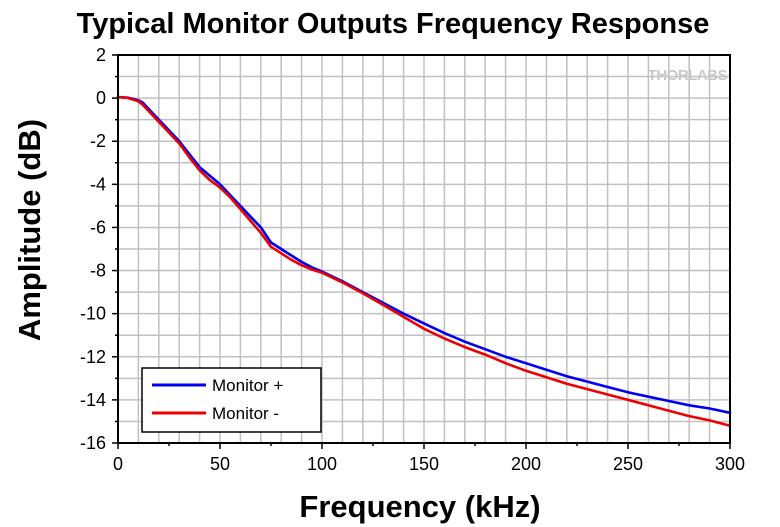 The width and height of the screenshot is (780, 527). Describe the element at coordinates (93, 314) in the screenshot. I see `y-tick-label: -10` at that location.